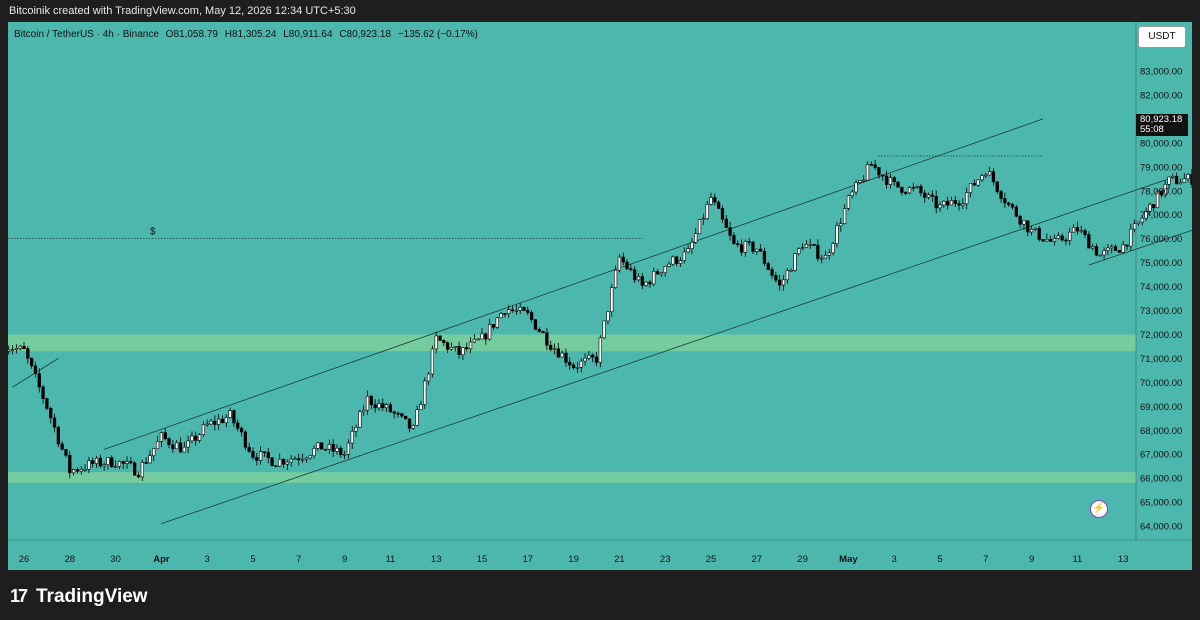  What do you see at coordinates (1077, 559) in the screenshot?
I see `x-tick-label: 11` at bounding box center [1077, 559].